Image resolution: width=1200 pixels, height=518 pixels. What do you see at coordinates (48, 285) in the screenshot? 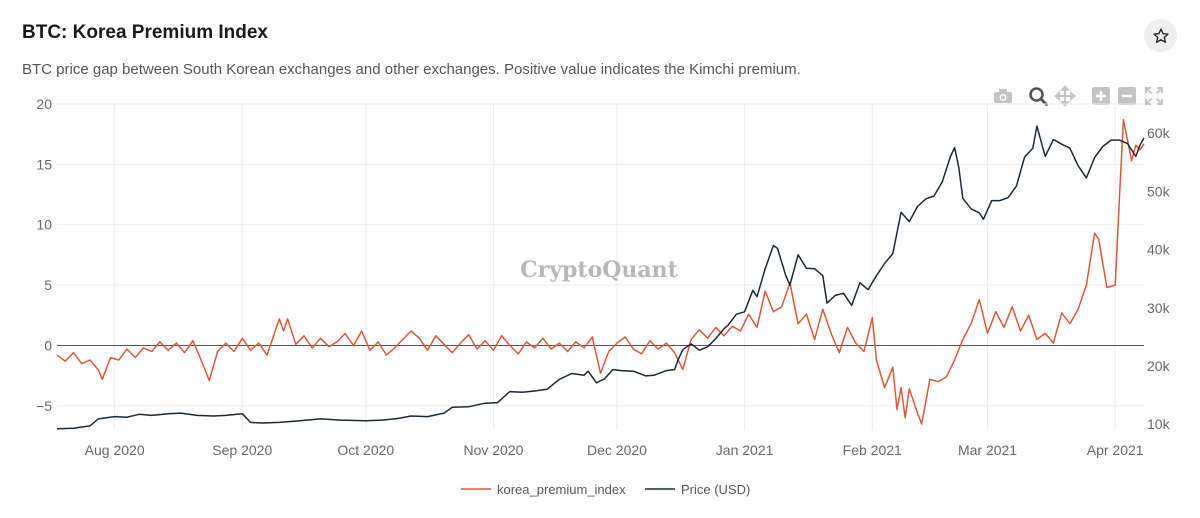
I see `y-left-tick-label: 5` at bounding box center [48, 285].